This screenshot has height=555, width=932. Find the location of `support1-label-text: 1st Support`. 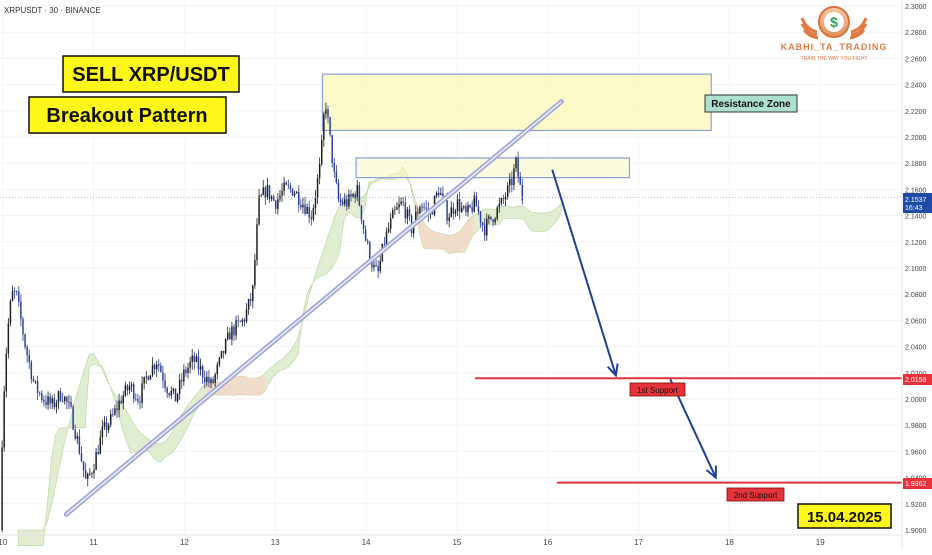

support1-label-text: 1st Support is located at coordinates (658, 390).